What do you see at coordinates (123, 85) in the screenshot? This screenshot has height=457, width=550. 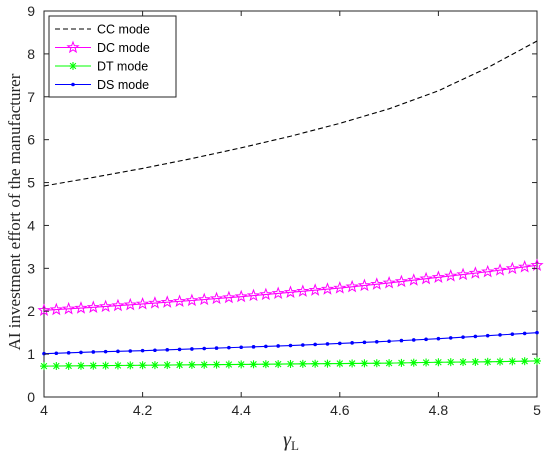 I see `legend-label: DS mode` at bounding box center [123, 85].